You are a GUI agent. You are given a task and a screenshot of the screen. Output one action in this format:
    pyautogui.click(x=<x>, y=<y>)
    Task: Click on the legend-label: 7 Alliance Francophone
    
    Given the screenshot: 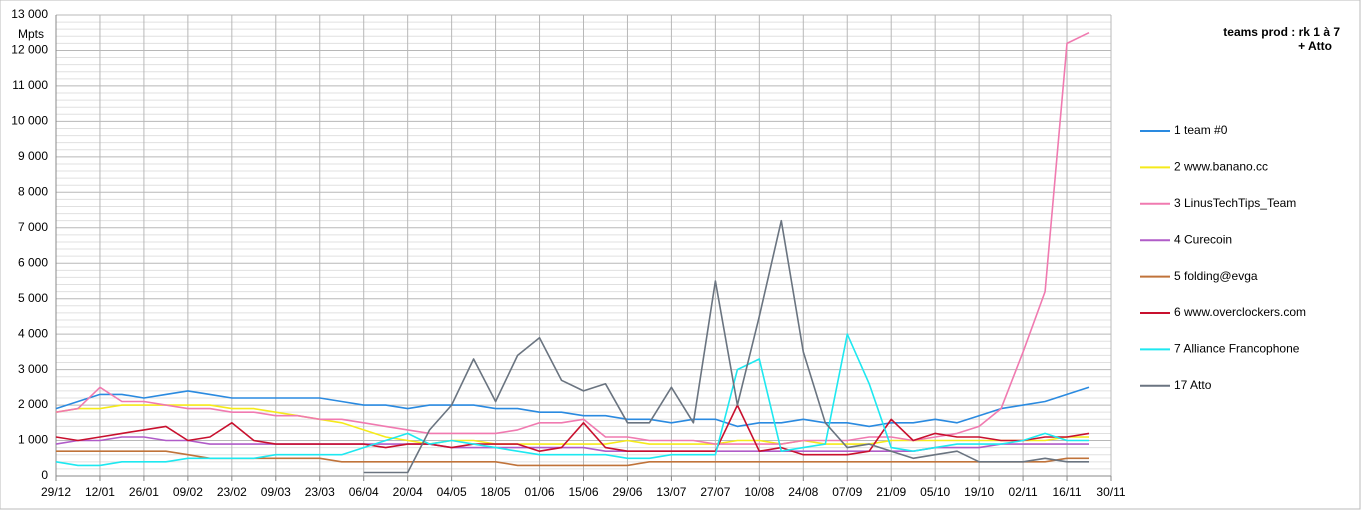 What is the action you would take?
    pyautogui.click(x=1237, y=349)
    